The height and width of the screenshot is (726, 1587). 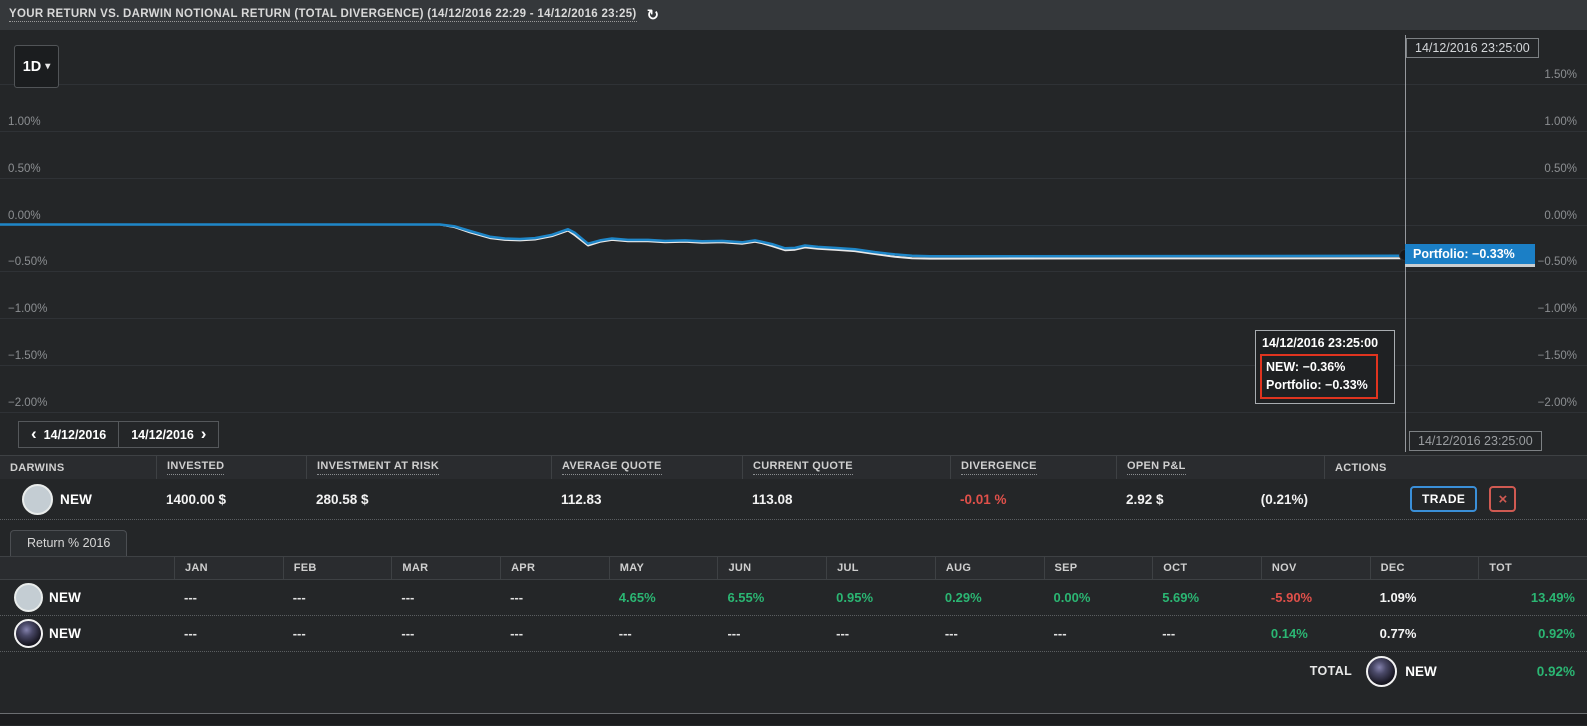 I want to click on month-header-name-spacer, so click(x=87, y=568).